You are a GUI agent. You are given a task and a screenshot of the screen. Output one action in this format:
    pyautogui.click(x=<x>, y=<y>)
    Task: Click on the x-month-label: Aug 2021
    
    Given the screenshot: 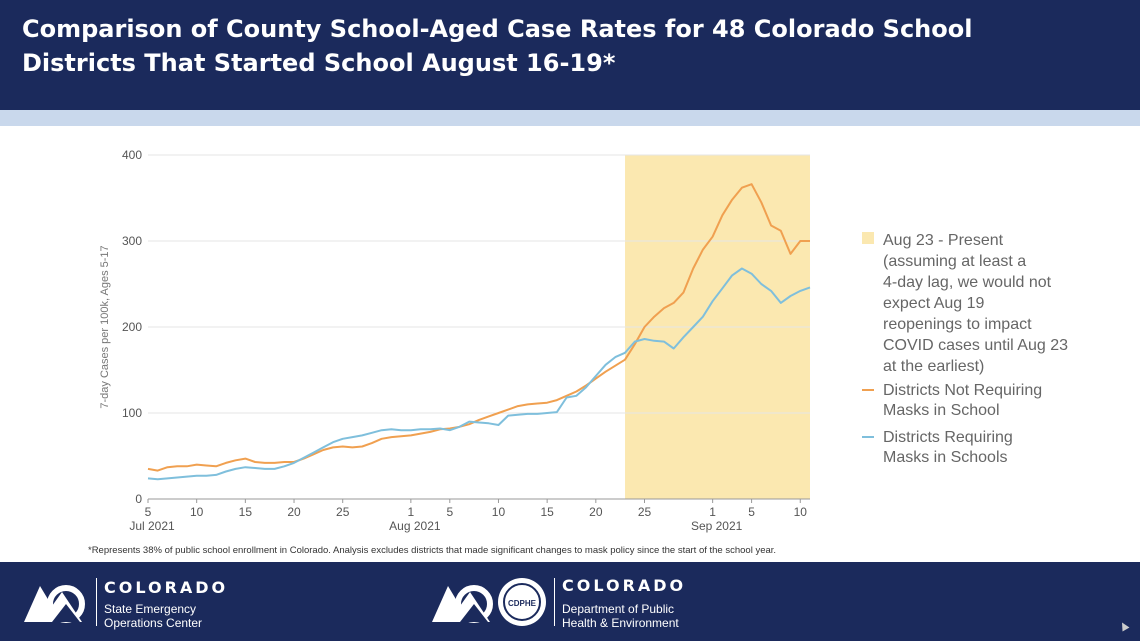 What is the action you would take?
    pyautogui.click(x=415, y=526)
    